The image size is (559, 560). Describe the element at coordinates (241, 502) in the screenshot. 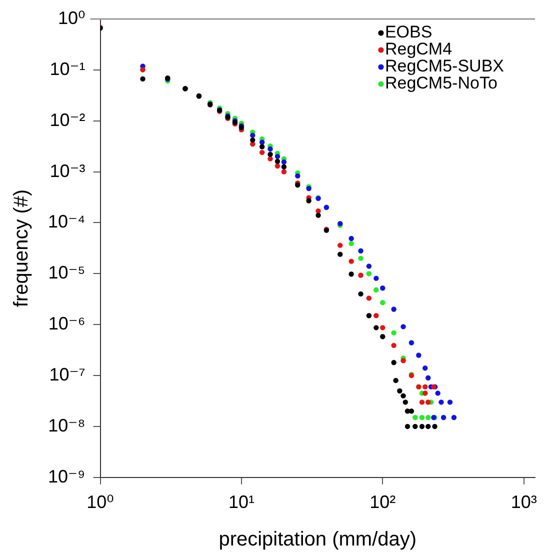

I see `x-tick-label: 10¹` at that location.